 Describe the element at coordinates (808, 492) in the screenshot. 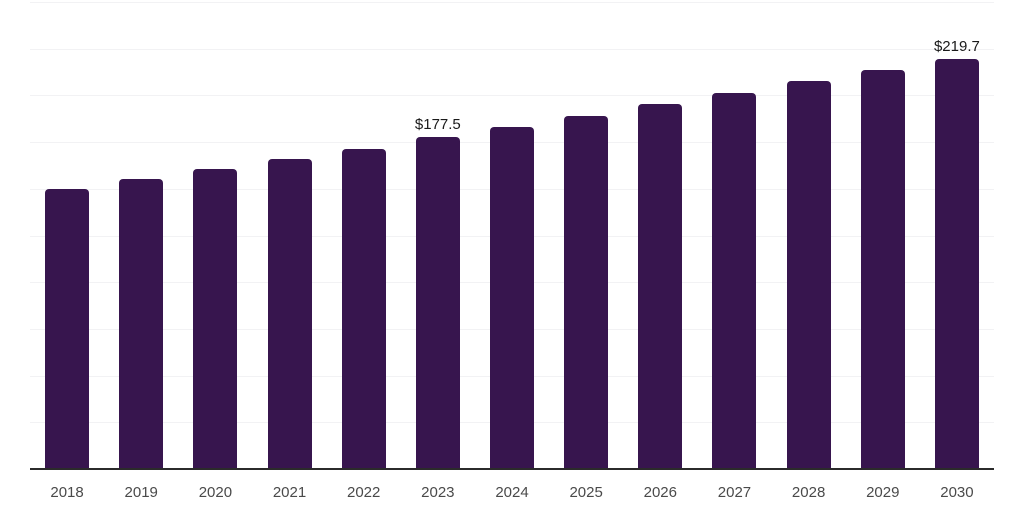

I see `x-tick-label-2028: 2028` at that location.